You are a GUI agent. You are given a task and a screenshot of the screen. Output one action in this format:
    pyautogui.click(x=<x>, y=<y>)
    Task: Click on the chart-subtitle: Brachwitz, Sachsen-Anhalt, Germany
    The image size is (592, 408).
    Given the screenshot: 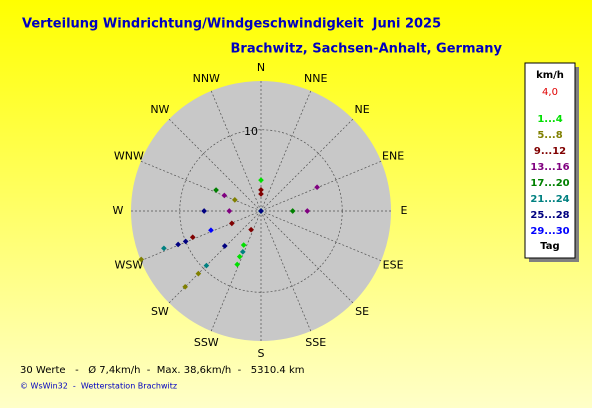 What is the action you would take?
    pyautogui.click(x=367, y=49)
    